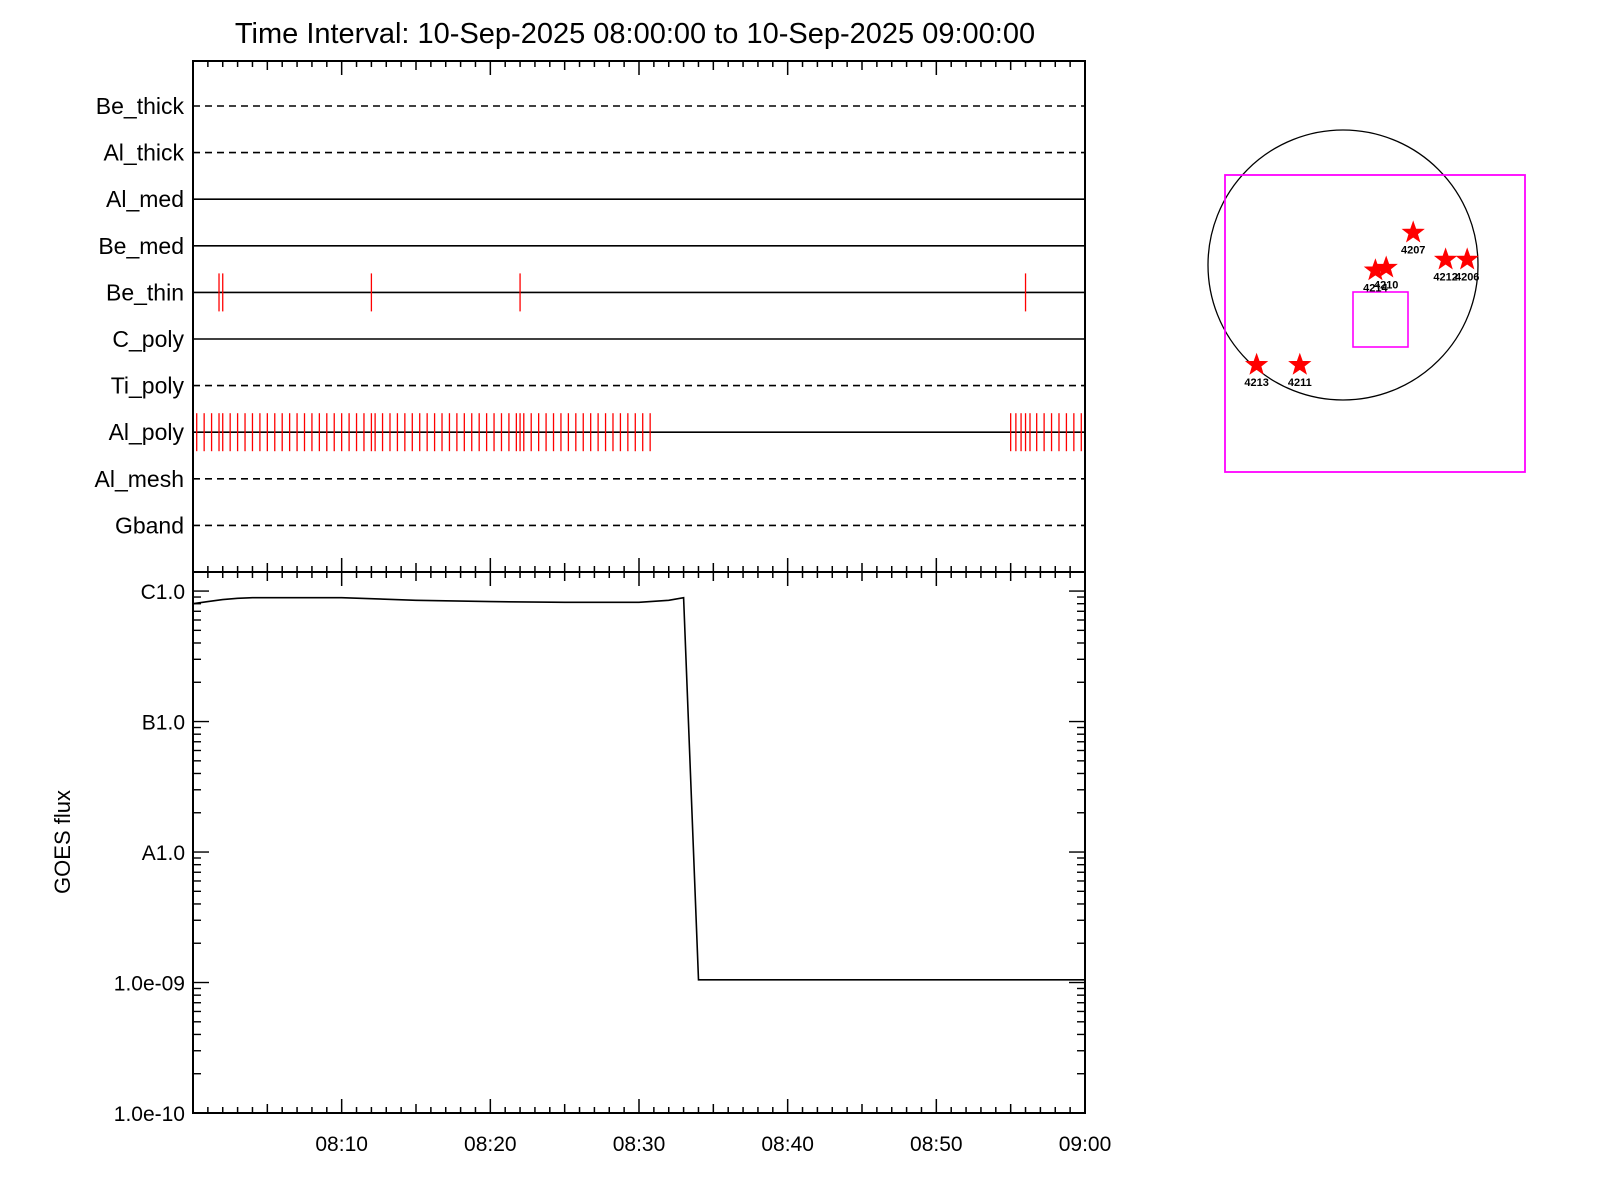  I want to click on filter-label: Be_med, so click(141, 246).